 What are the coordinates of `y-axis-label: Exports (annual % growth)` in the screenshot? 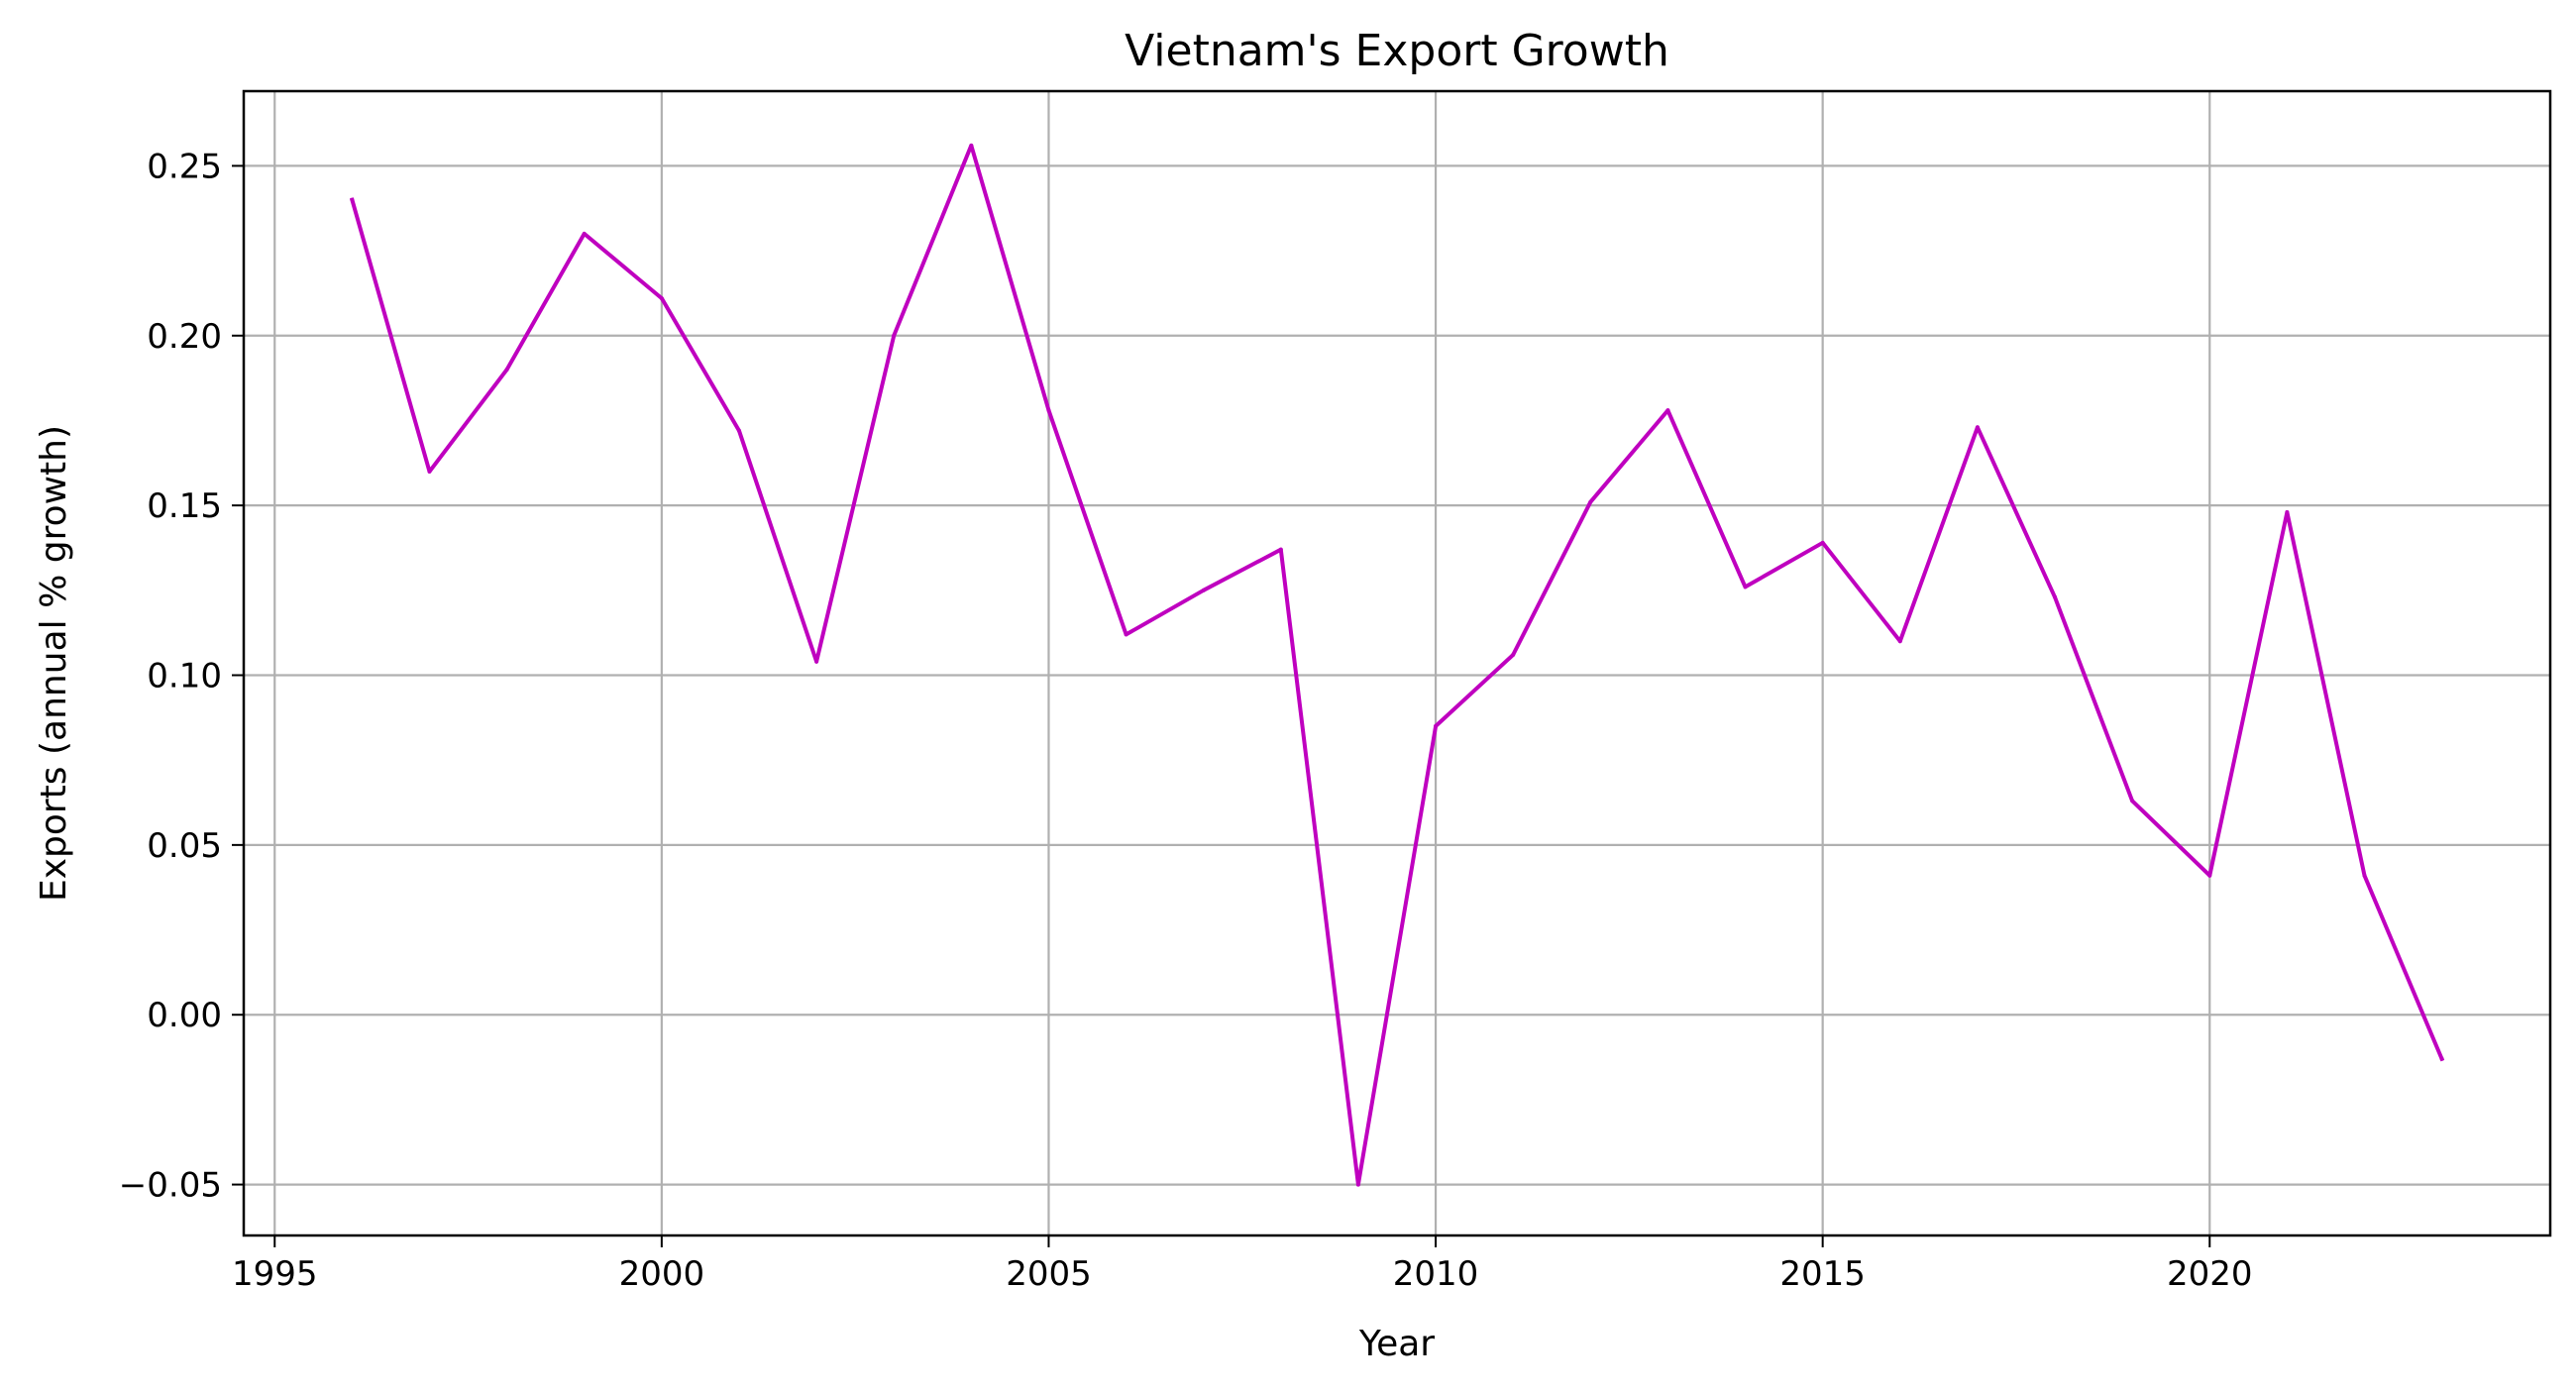 It's located at (54, 663).